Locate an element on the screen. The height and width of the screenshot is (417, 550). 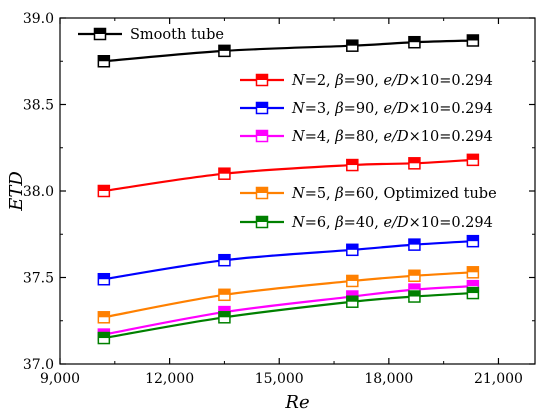
legend-entry: N=5, β=60, Optimized tube is located at coordinates (368, 194).